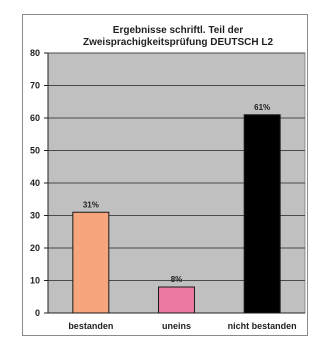 The width and height of the screenshot is (325, 343). I want to click on data-label-nicht-bestanden: 61%, so click(262, 107).